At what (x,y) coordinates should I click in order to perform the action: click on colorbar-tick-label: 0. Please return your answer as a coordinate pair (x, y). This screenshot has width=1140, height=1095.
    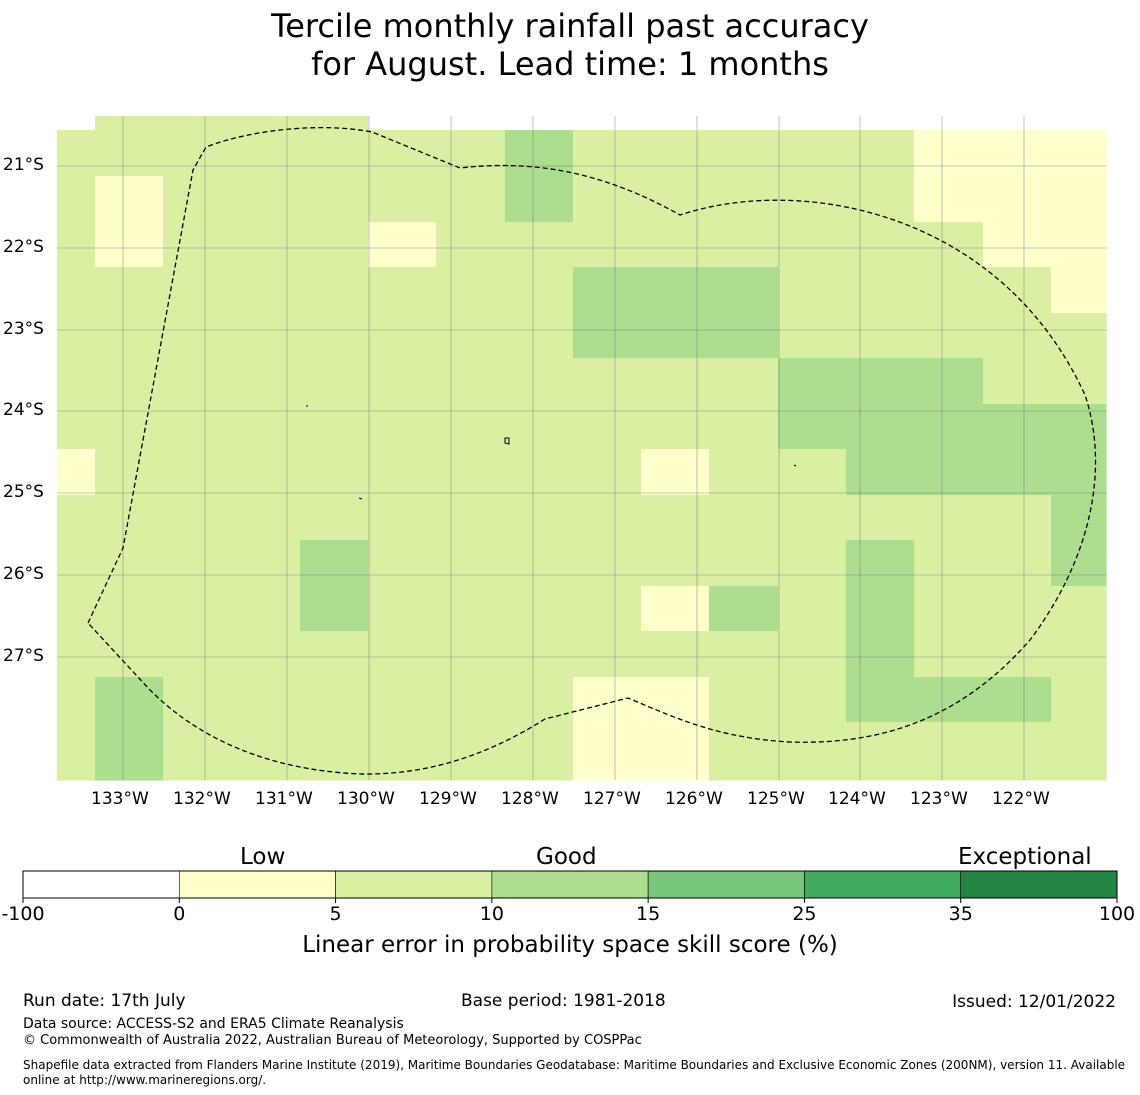
    Looking at the image, I should click on (179, 914).